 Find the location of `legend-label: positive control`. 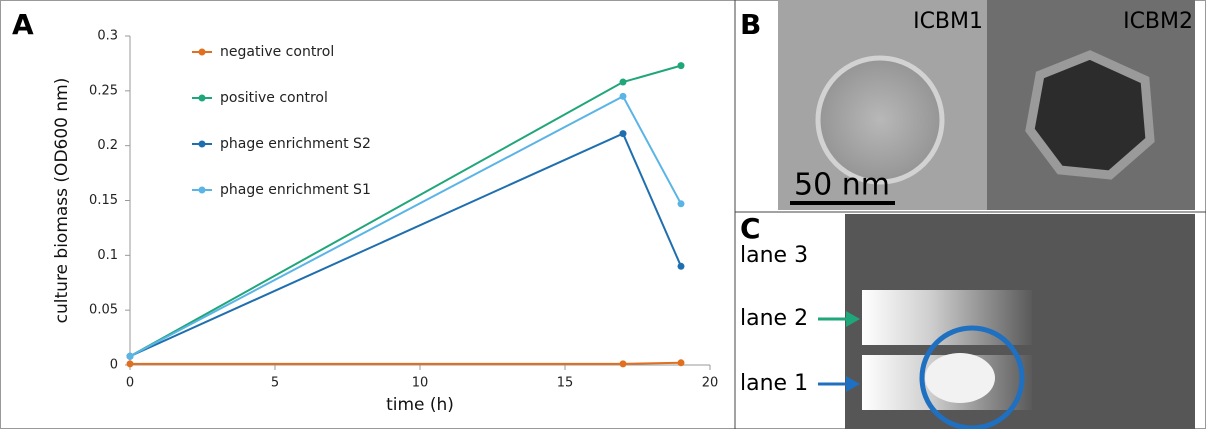

legend-label: positive control is located at coordinates (274, 98).